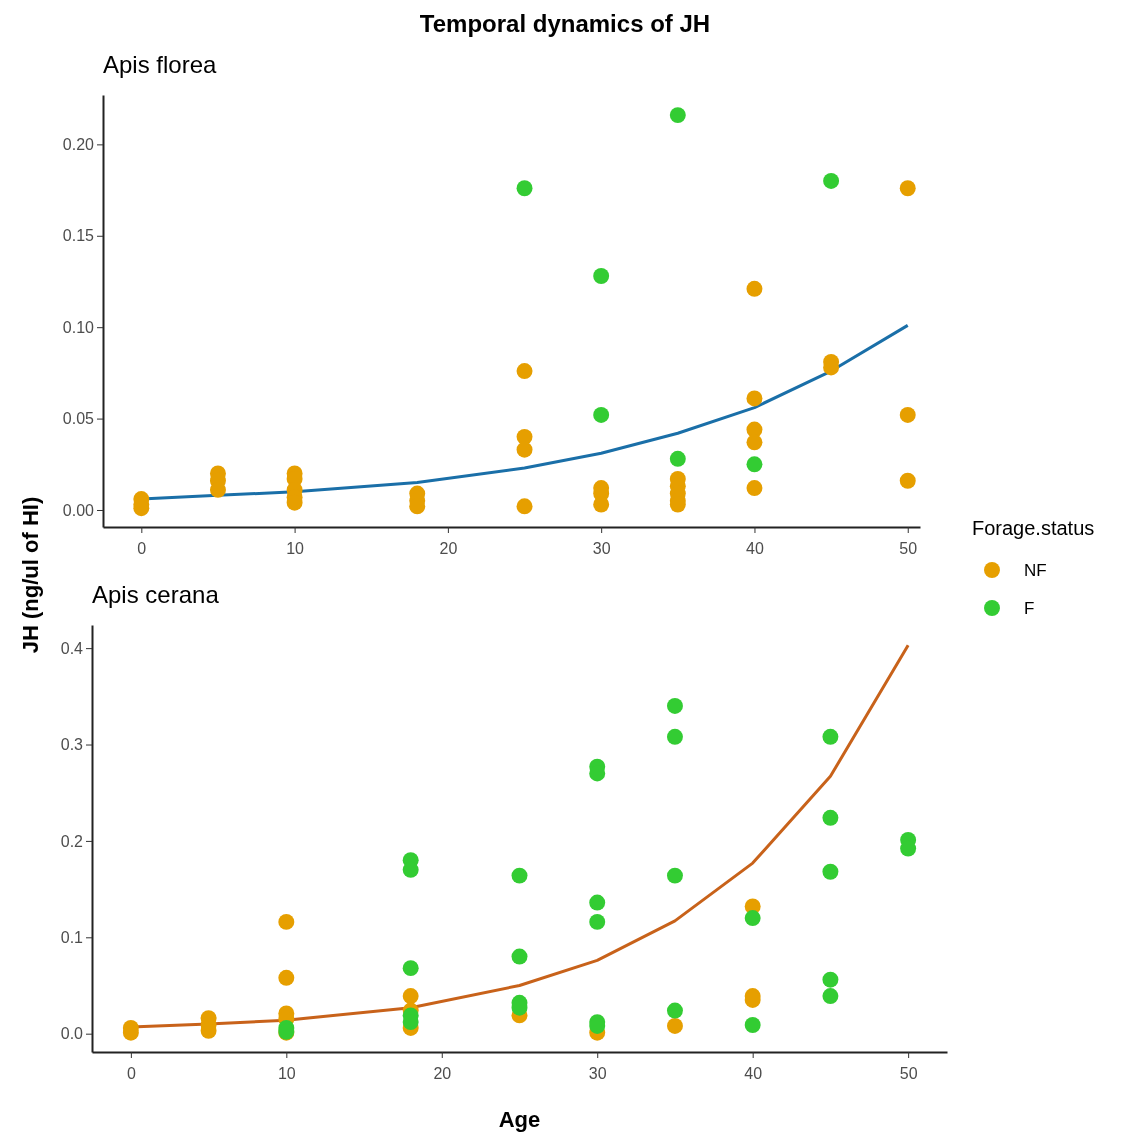  I want to click on y-tick-label: 0.3, so click(72, 745).